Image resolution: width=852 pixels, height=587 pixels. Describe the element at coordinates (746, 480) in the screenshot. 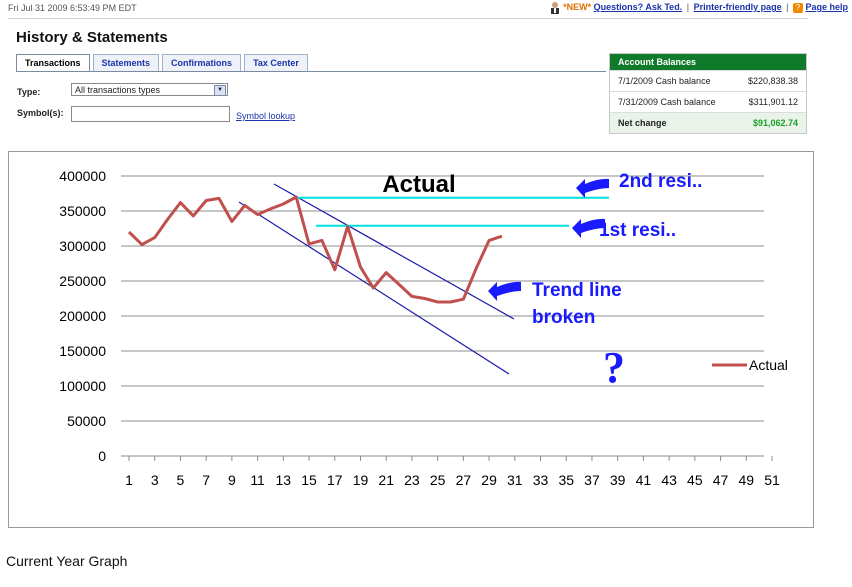

I see `x-tick-label: 49` at that location.